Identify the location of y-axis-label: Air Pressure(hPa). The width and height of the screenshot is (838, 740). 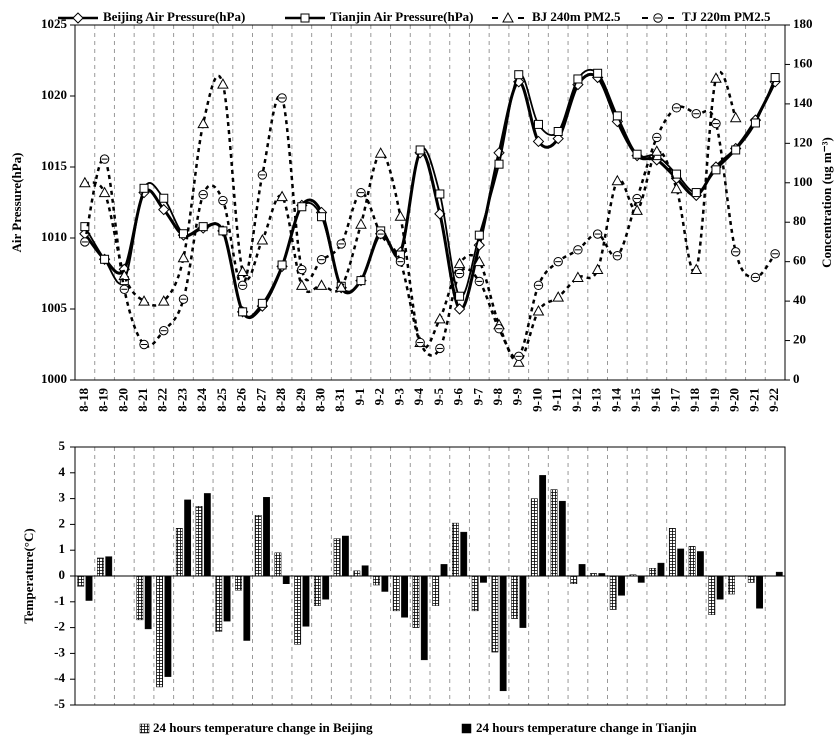
(16, 202).